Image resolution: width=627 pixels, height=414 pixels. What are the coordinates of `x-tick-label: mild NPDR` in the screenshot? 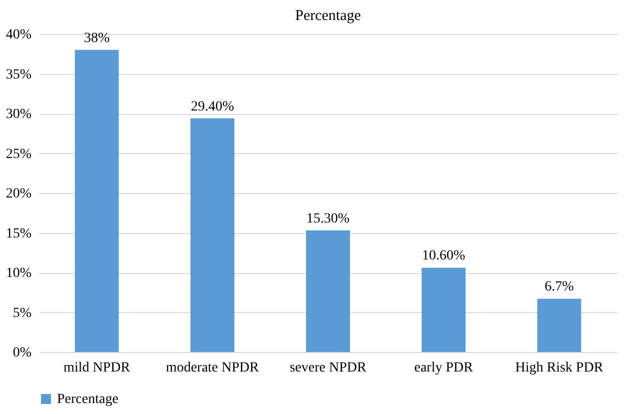 It's located at (97, 368).